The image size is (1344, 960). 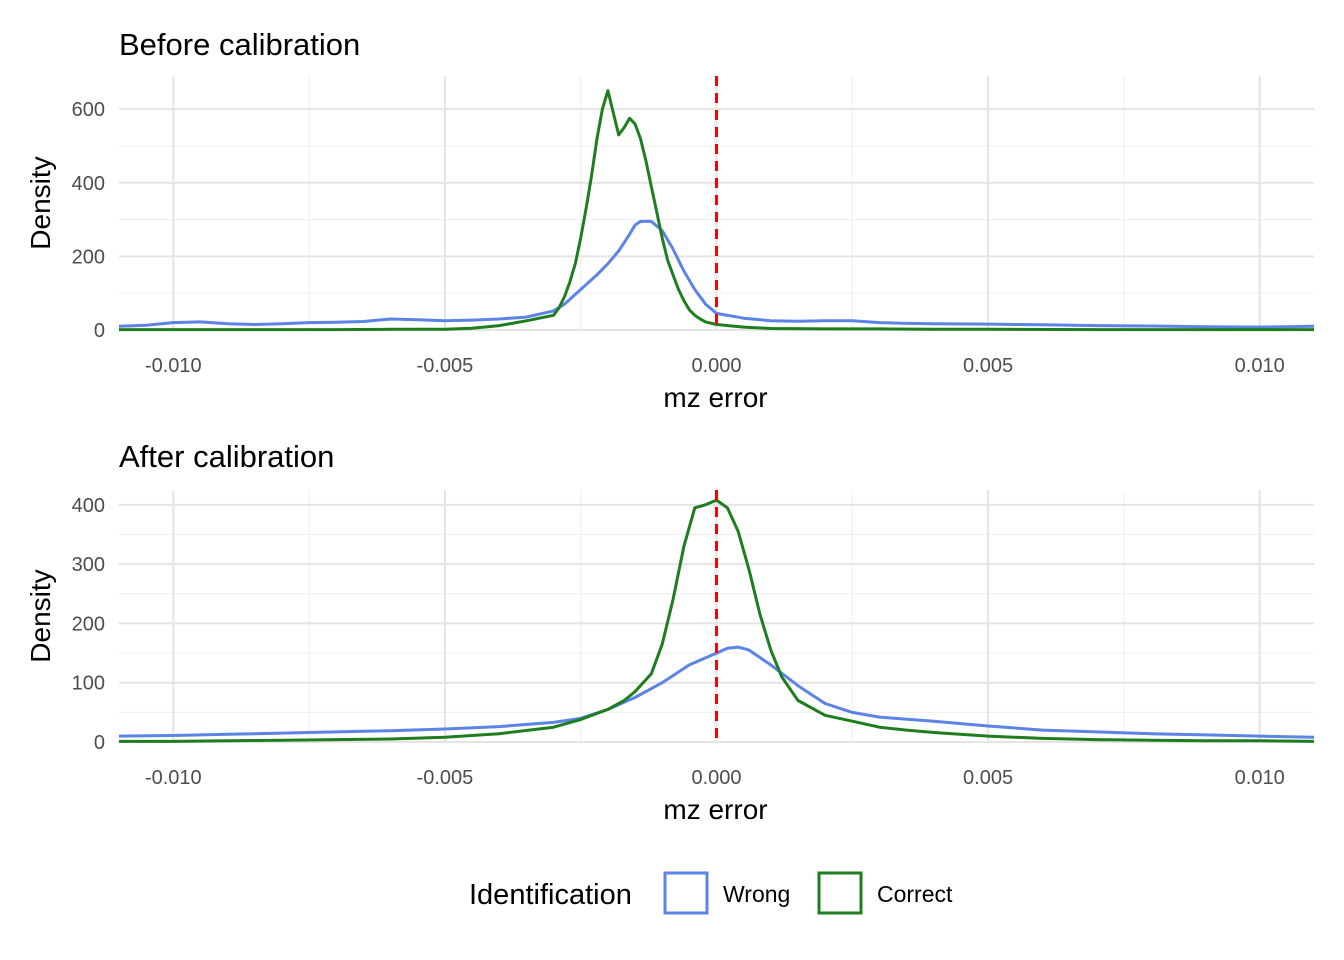 I want to click on panel-title: After calibration, so click(x=226, y=456).